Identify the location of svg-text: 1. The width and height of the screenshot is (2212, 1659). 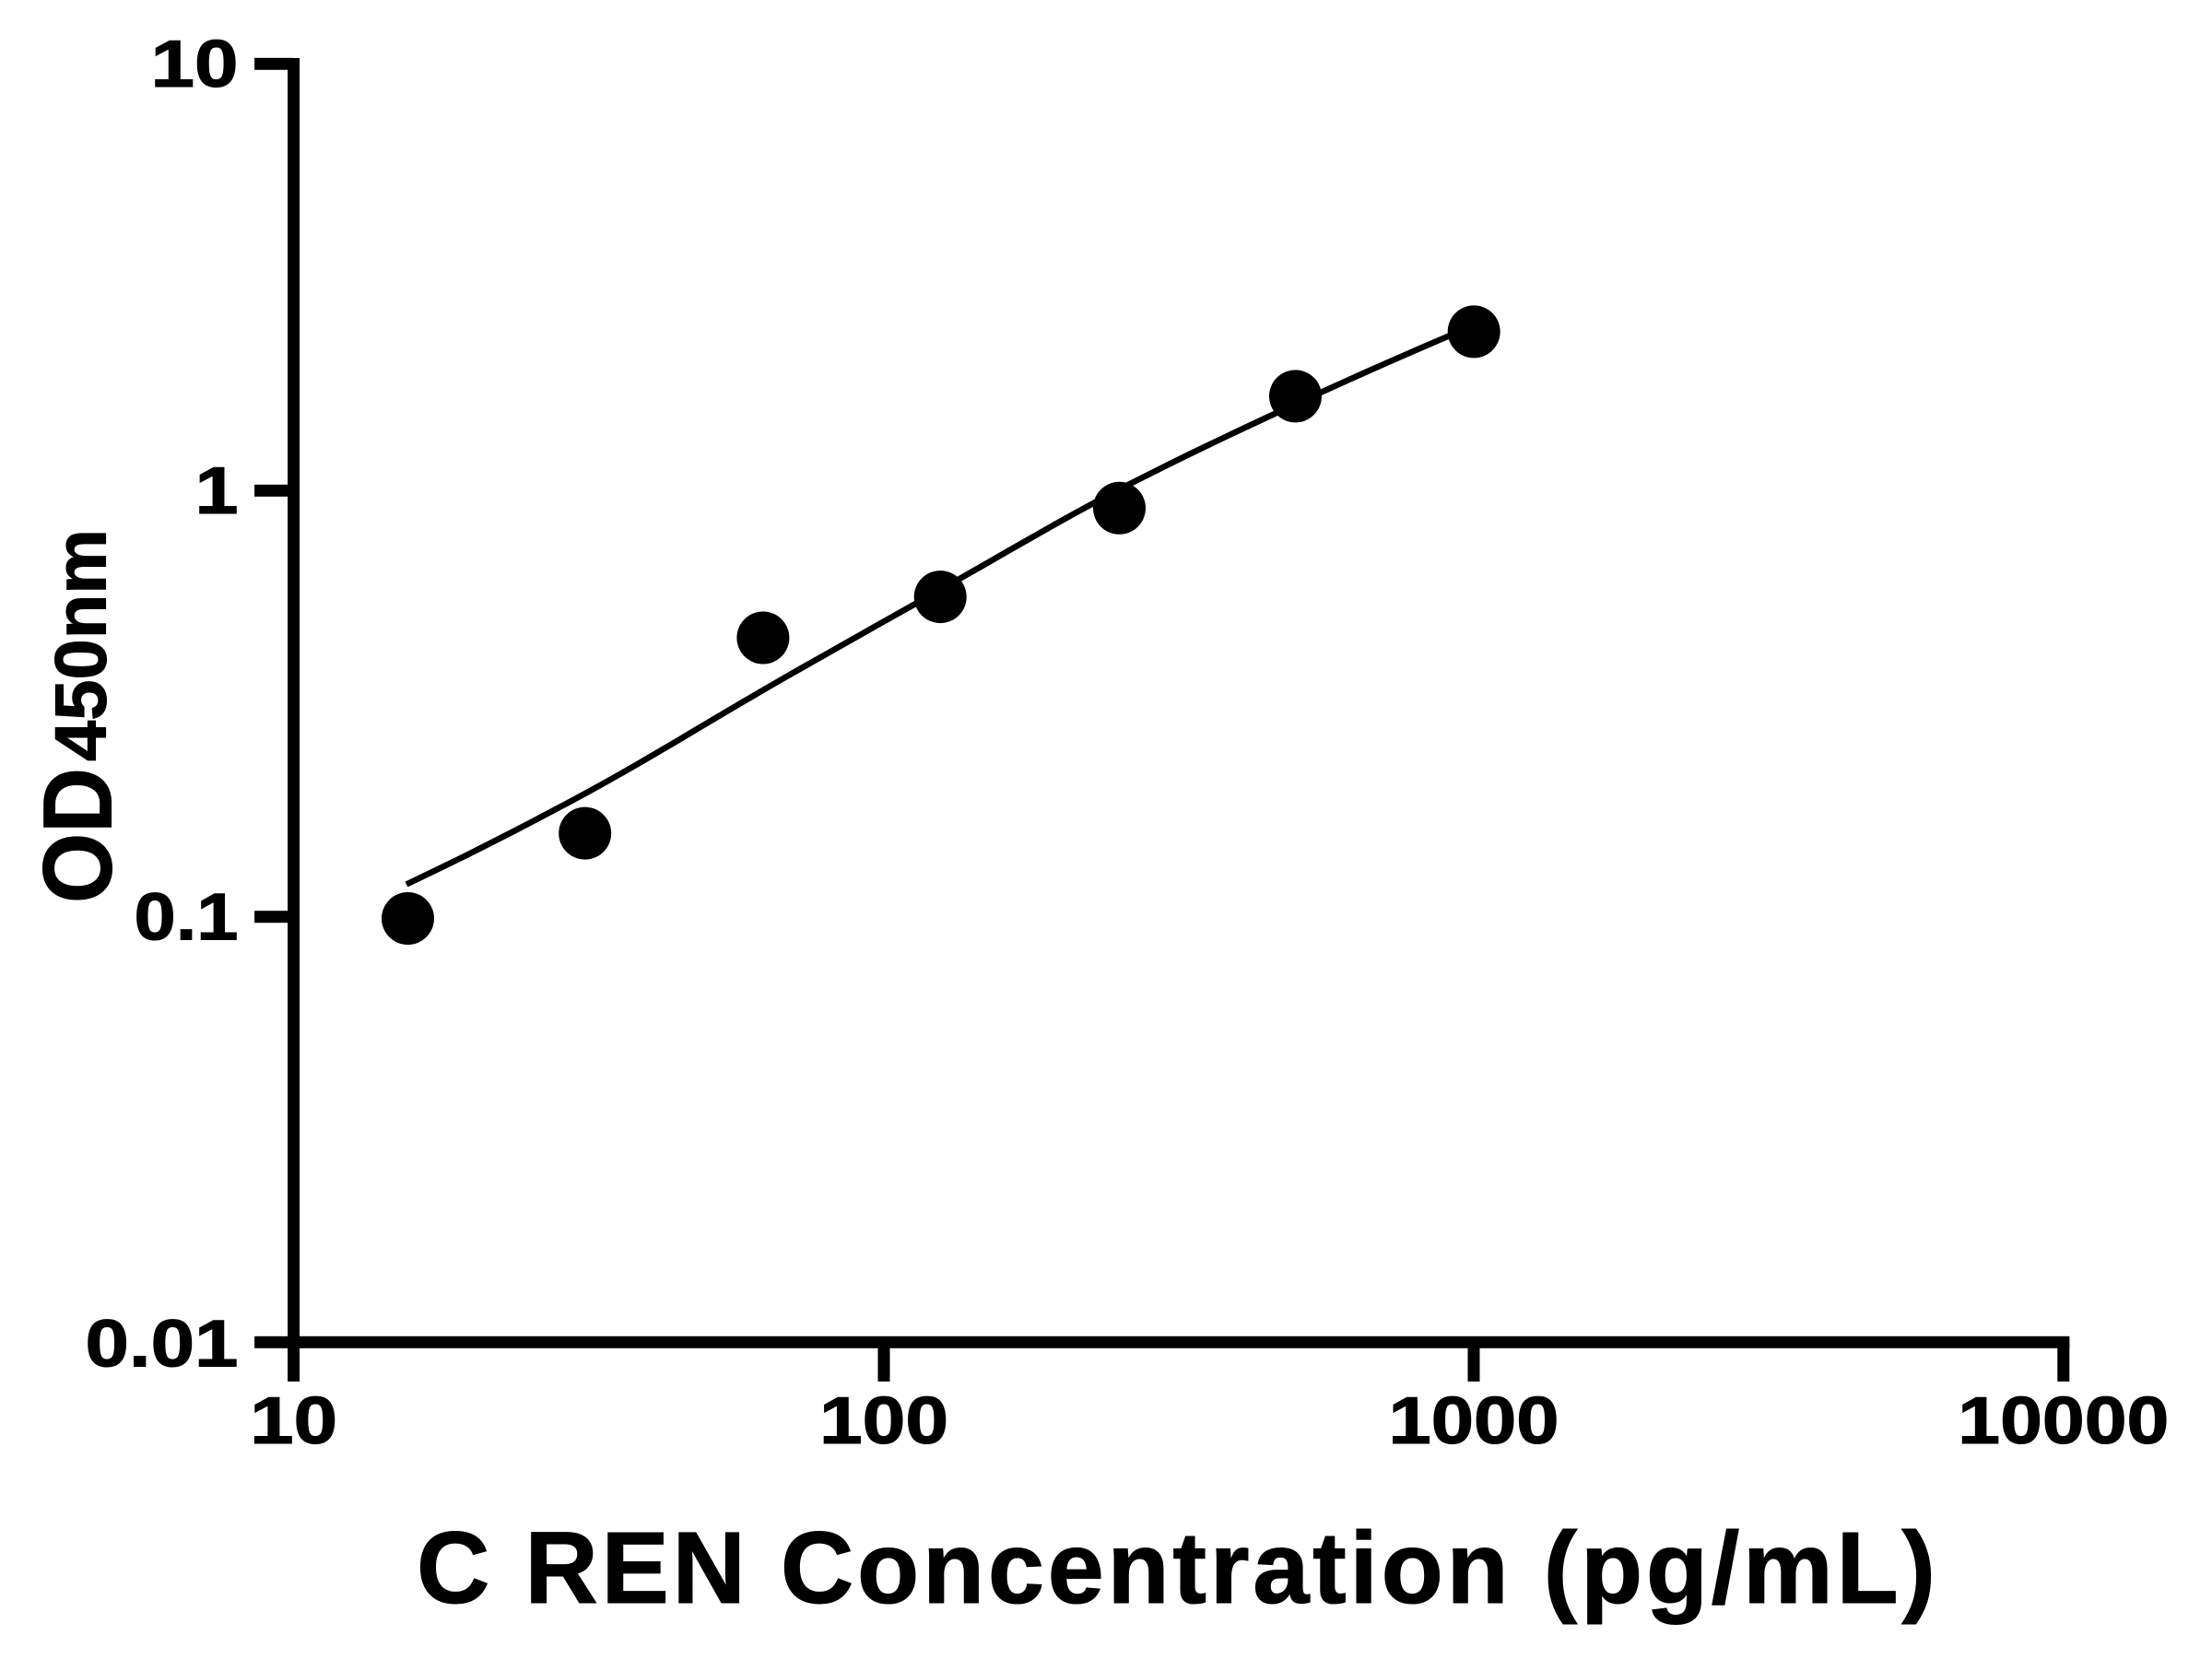
(217, 491).